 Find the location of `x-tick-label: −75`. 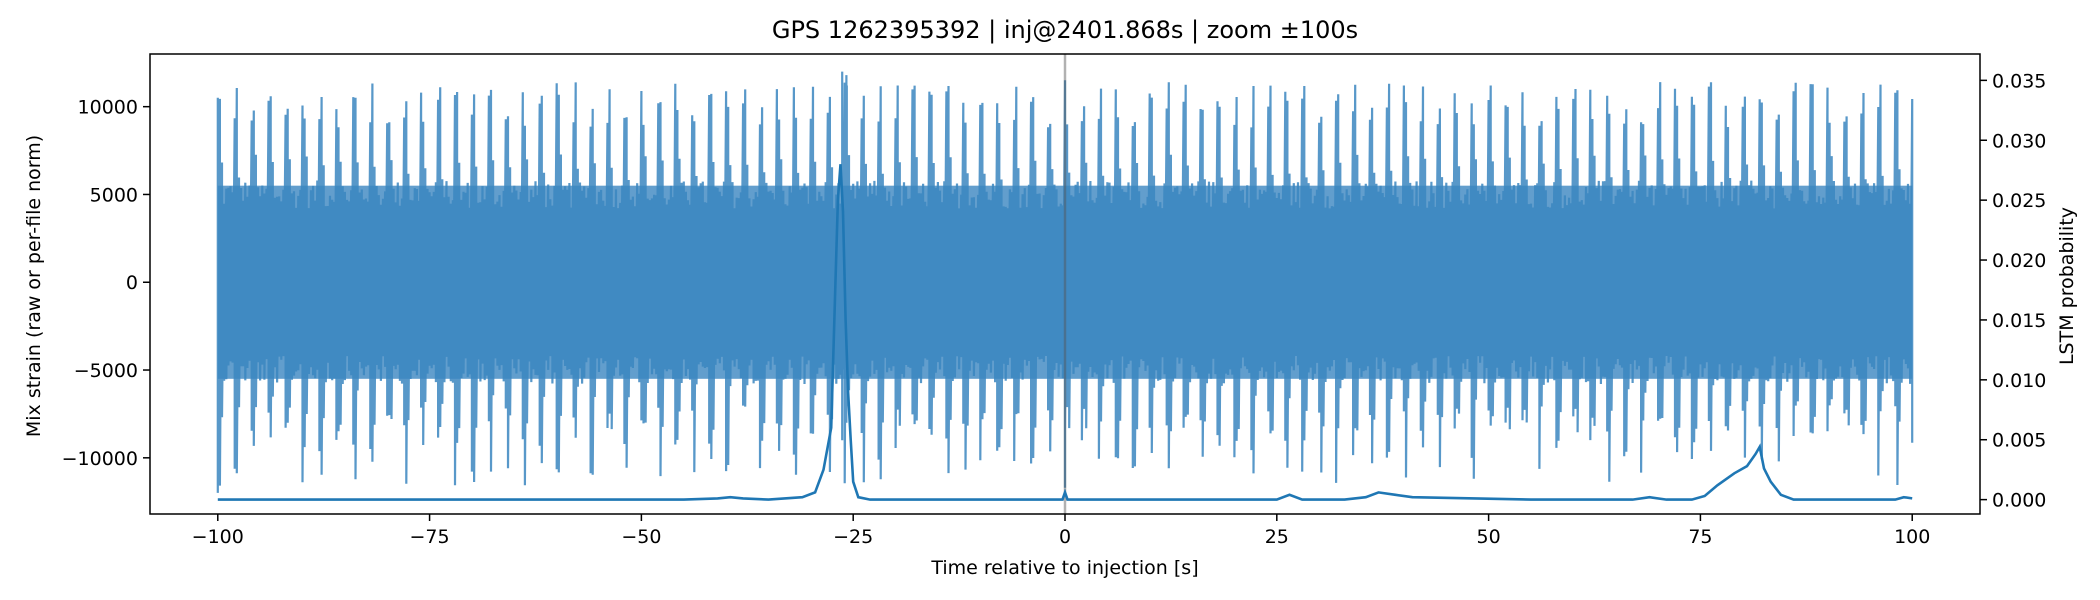

x-tick-label: −75 is located at coordinates (430, 537).